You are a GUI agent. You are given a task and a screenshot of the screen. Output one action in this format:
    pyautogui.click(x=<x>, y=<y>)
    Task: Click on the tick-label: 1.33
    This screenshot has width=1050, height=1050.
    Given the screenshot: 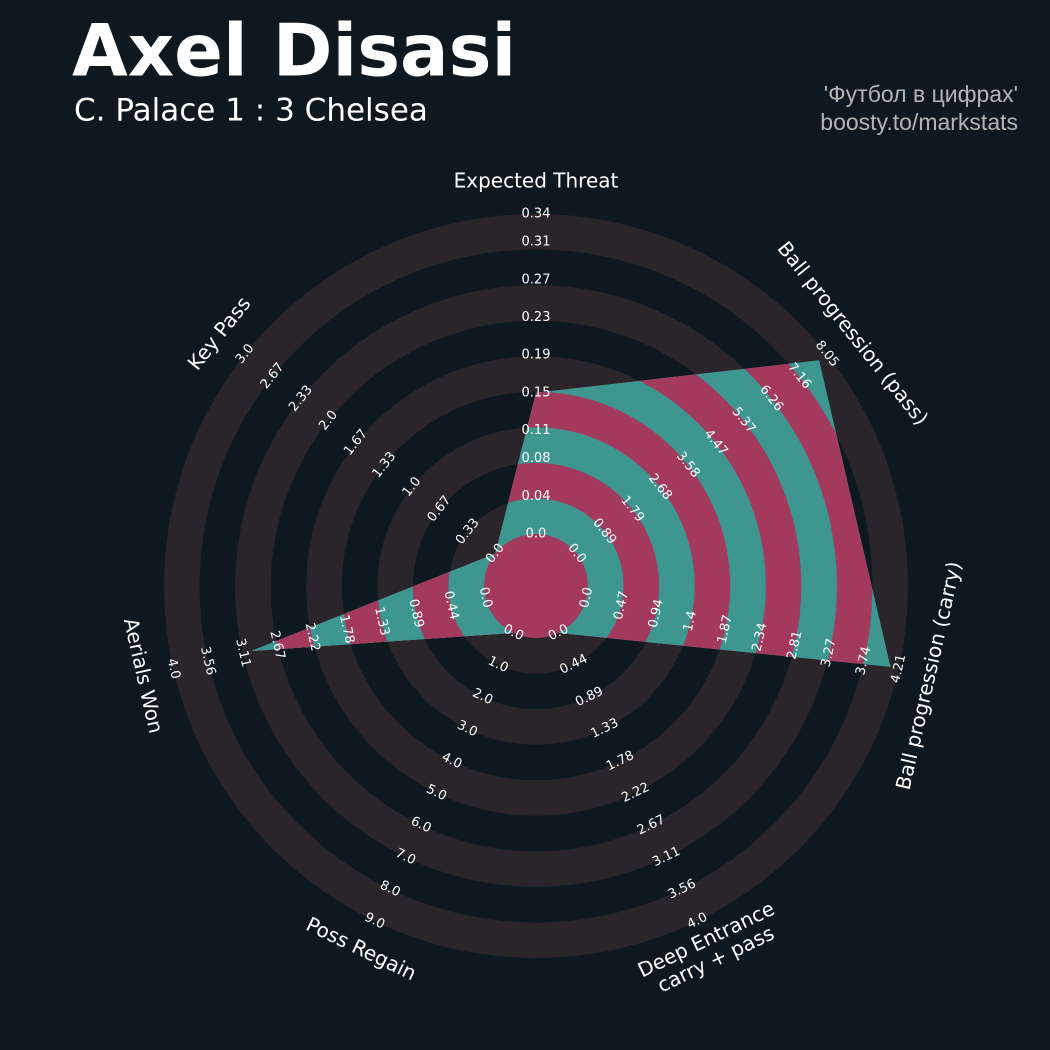 What is the action you would take?
    pyautogui.click(x=381, y=621)
    